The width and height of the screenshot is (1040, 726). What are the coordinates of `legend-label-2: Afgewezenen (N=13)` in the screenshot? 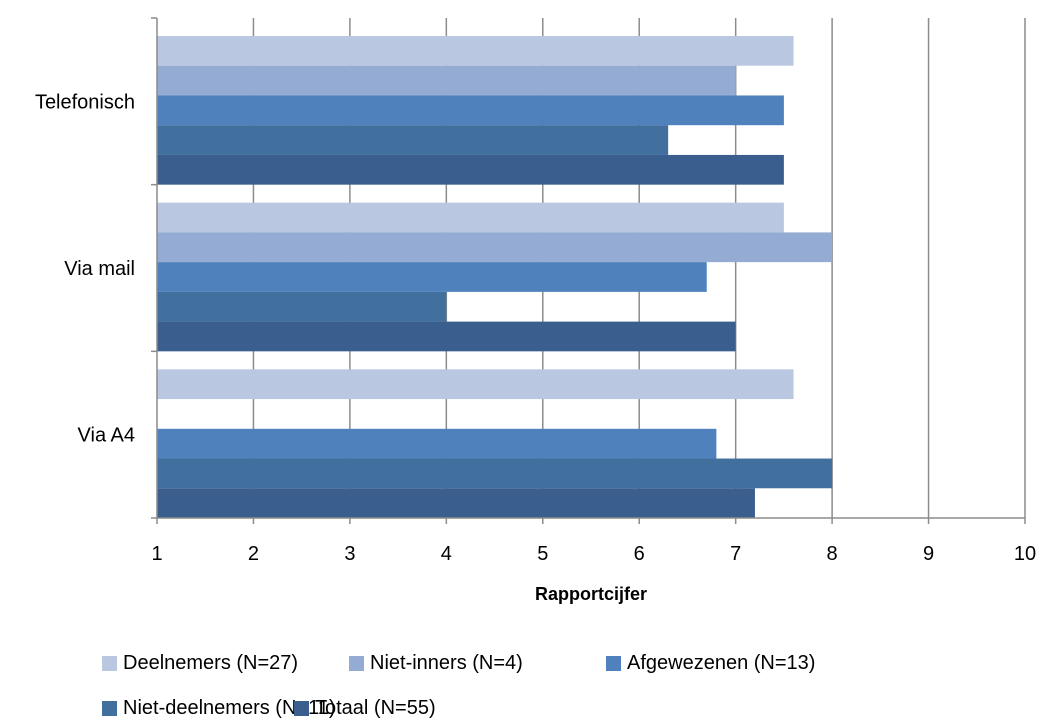 It's located at (721, 663).